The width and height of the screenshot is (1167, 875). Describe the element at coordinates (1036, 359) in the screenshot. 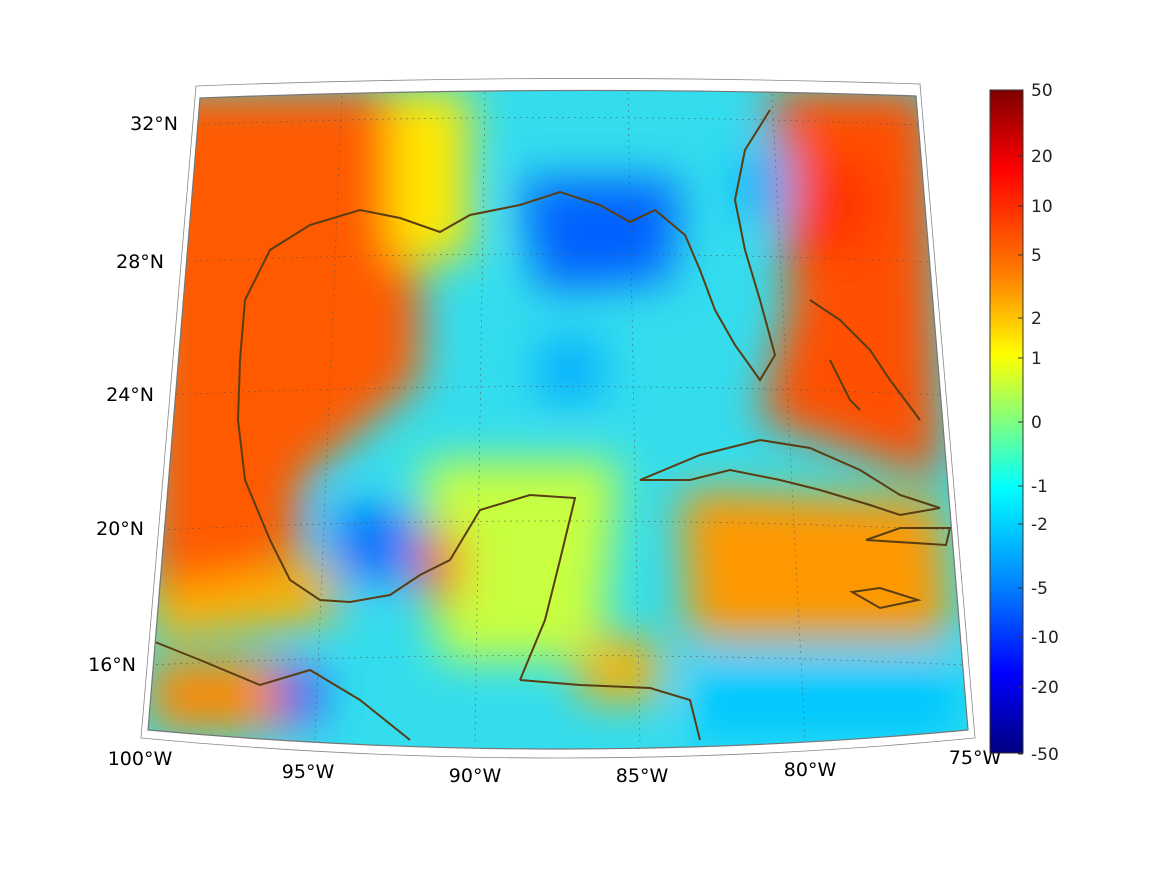

I see `colorbar-tick-label: 1` at that location.